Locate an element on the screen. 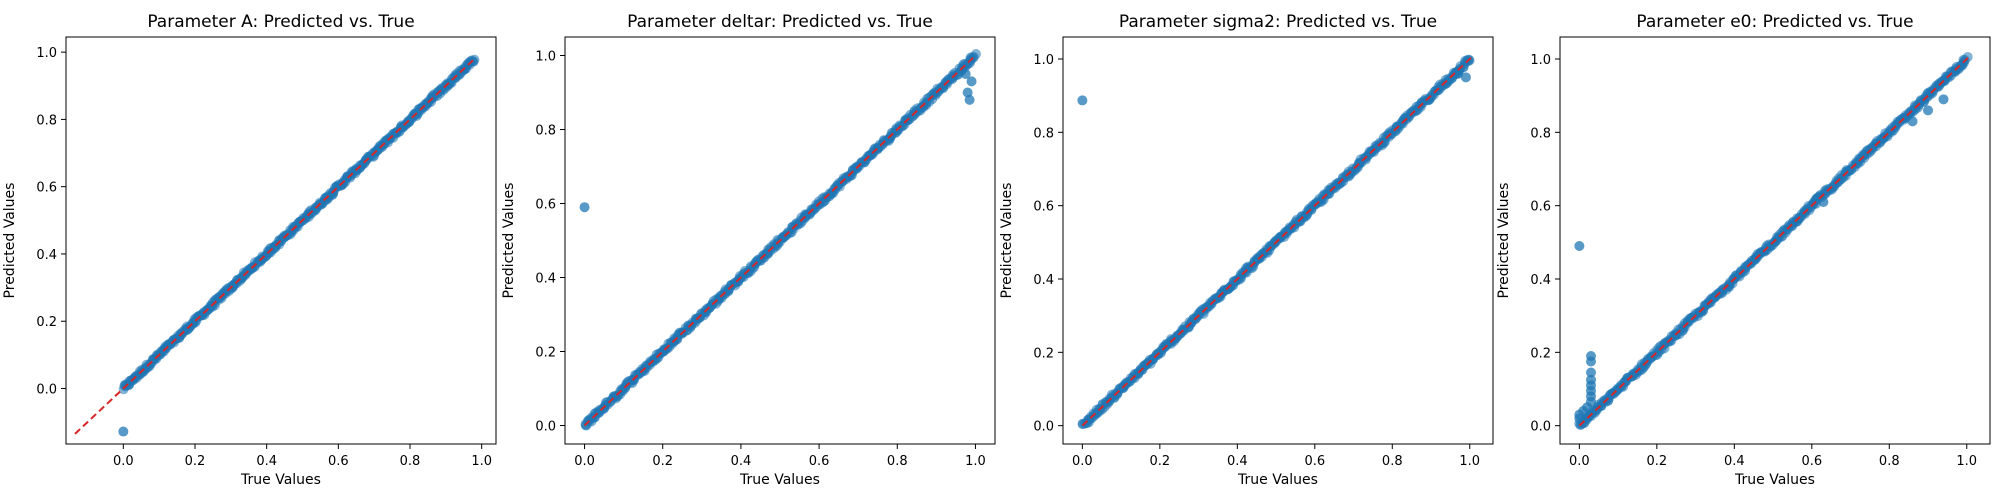  subplot-title: Parameter deltar: Predicted vs. True is located at coordinates (780, 22).